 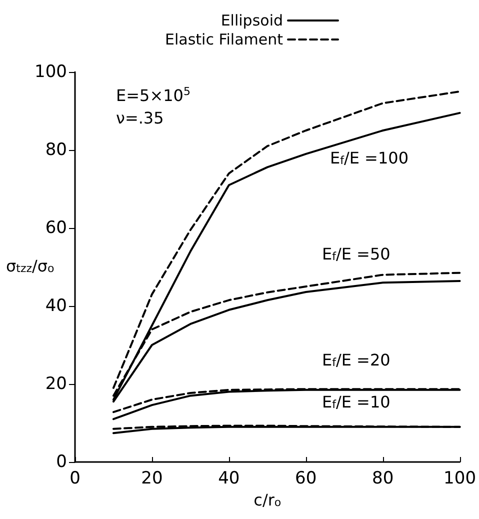 What do you see at coordinates (356, 254) in the screenshot?
I see `annotation: Ef/E =50` at bounding box center [356, 254].